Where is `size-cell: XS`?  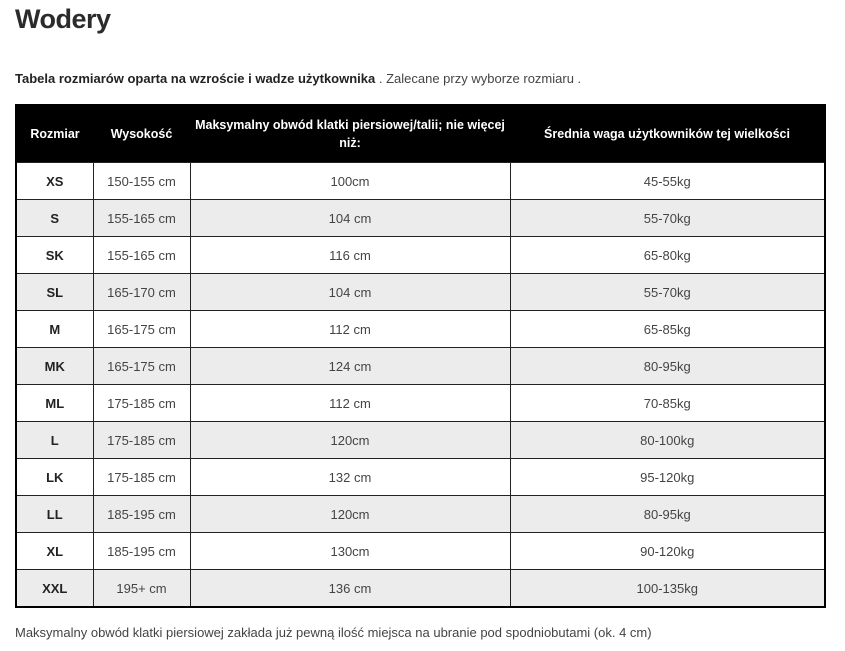
size-cell: XS is located at coordinates (54, 181).